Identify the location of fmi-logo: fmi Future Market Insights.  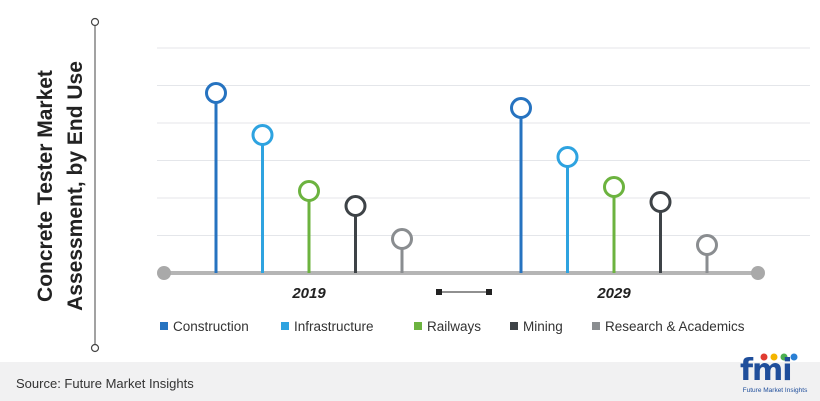
(775, 375).